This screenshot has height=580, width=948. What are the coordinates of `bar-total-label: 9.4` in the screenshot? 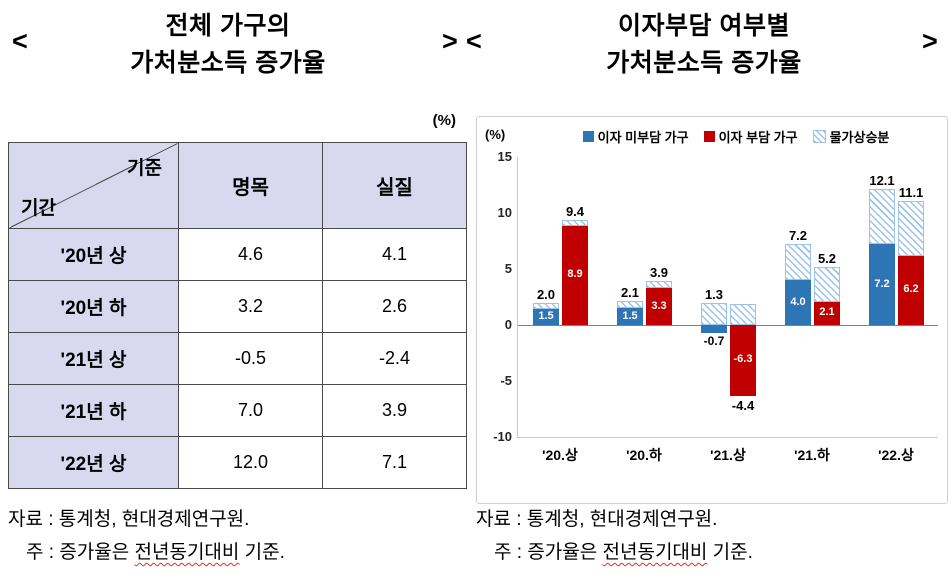 It's located at (575, 211).